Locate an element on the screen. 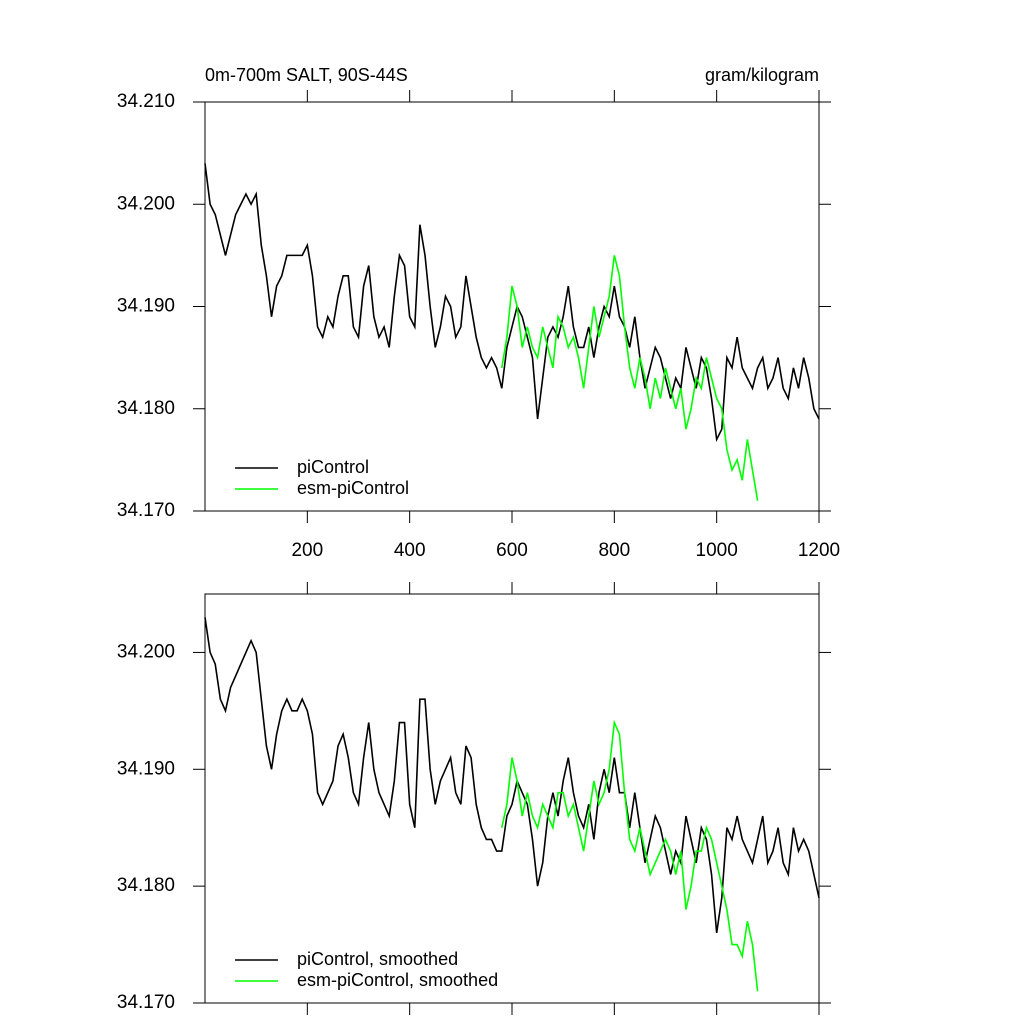 This screenshot has height=1024, width=1024. y-tick-label: 34.210 is located at coordinates (146, 101).